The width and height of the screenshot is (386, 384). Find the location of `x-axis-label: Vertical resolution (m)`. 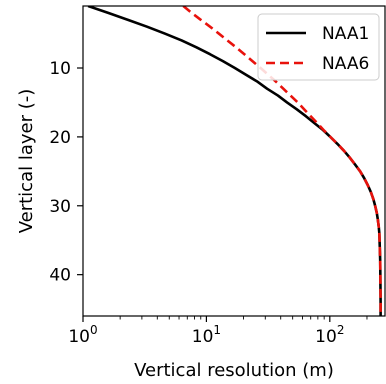

x-axis-label: Vertical resolution (m) is located at coordinates (234, 370).